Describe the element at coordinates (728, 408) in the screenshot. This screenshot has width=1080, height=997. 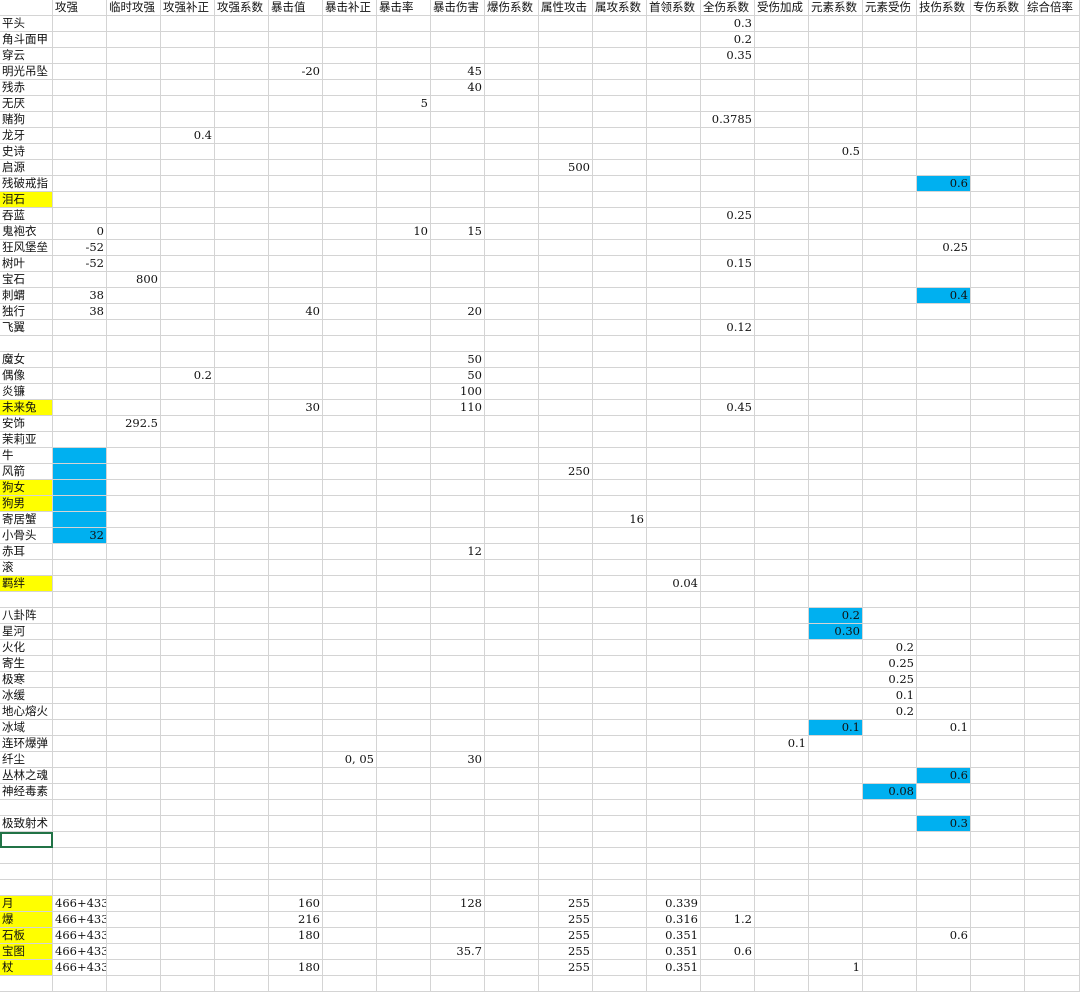
I see `value-cell: 0.45` at that location.